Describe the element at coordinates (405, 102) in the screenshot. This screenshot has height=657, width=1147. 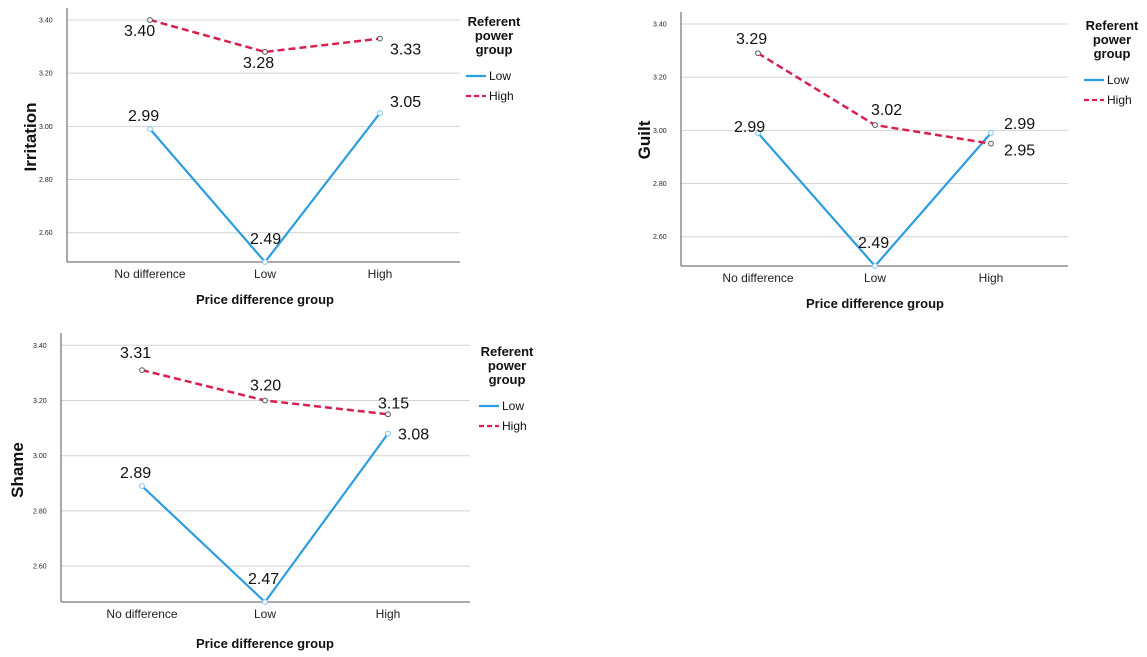
I see `data-label-low: 3.05` at that location.